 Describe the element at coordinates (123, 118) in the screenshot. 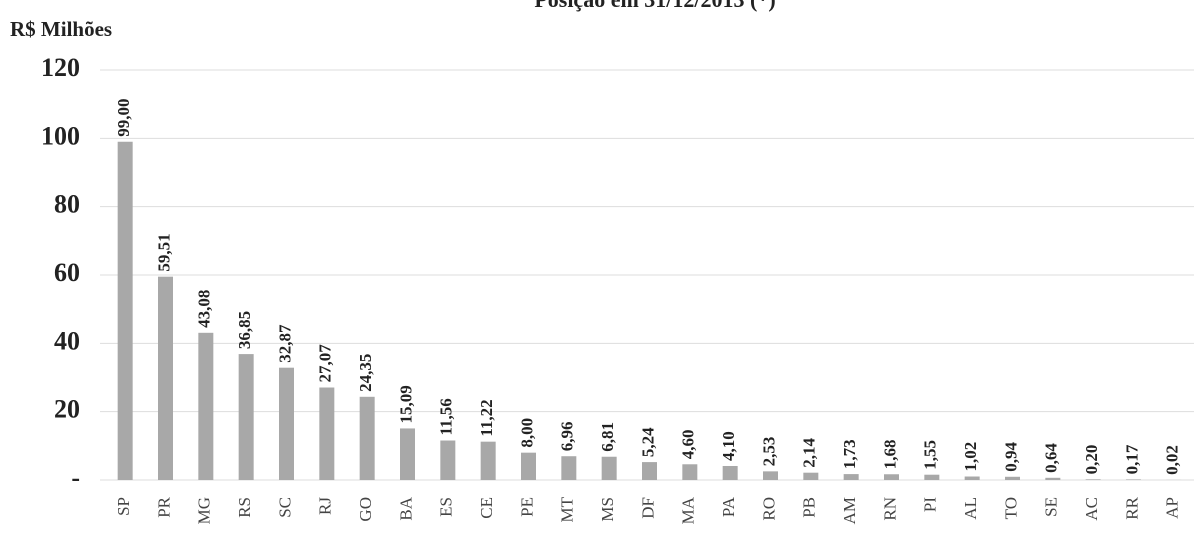

I see `value-label: 99,00` at that location.